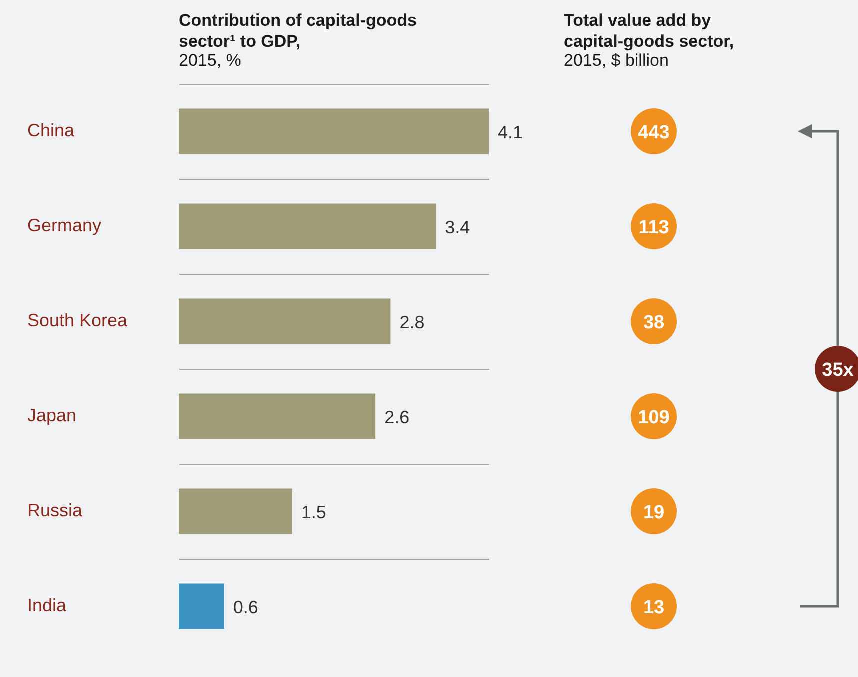  I want to click on text: 2015, $ billion, so click(616, 60).